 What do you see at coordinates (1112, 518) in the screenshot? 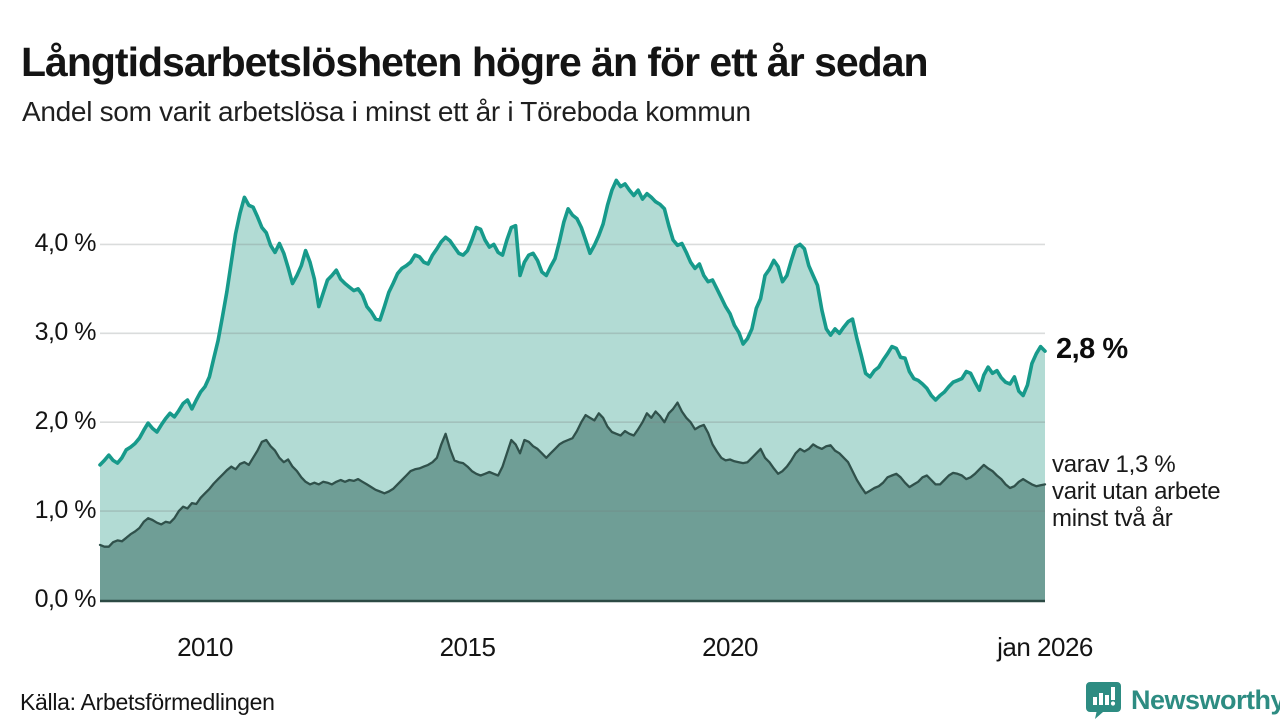
I see `secondary-annotation-line3: minst två år` at bounding box center [1112, 518].